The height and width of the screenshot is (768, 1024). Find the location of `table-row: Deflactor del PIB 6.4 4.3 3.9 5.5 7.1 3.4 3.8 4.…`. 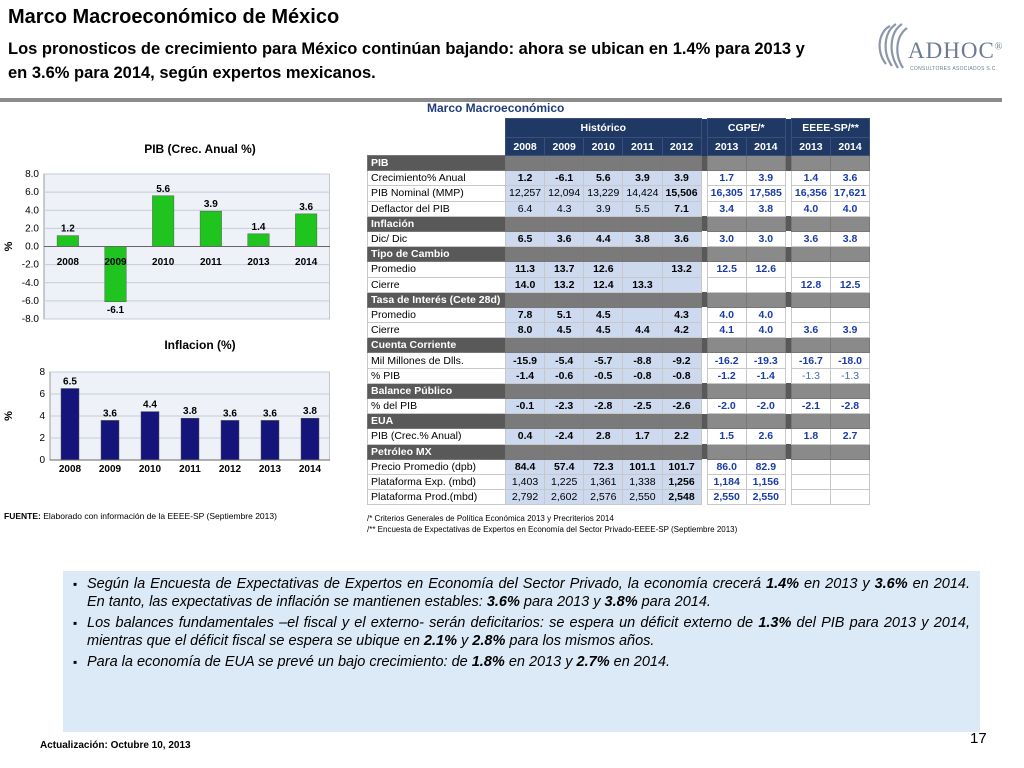

table-row: Deflactor del PIB 6.4 4.3 3.9 5.5 7.1 3.4 3.8 4.… is located at coordinates (619, 208).